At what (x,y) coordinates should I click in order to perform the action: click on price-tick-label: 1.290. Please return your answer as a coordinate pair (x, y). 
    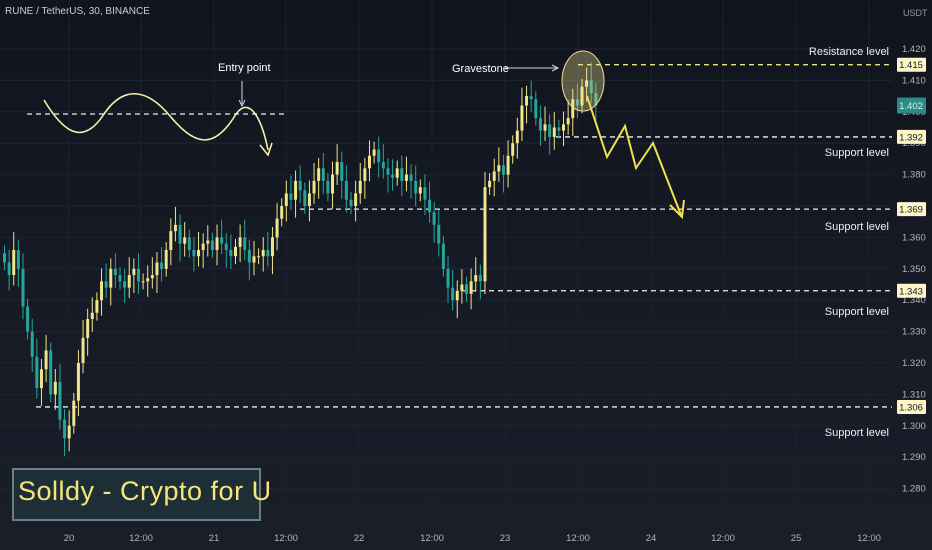
    Looking at the image, I should click on (914, 457).